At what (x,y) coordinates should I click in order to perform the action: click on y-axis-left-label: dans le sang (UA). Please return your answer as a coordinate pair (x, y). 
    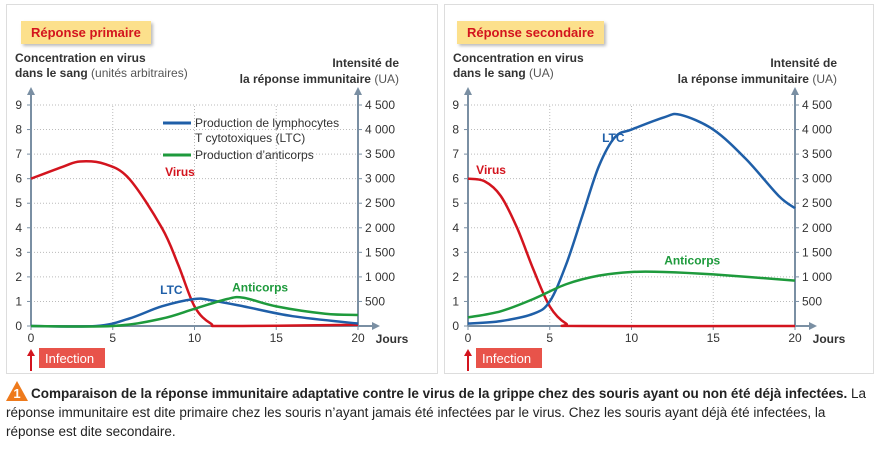
    Looking at the image, I should click on (503, 73).